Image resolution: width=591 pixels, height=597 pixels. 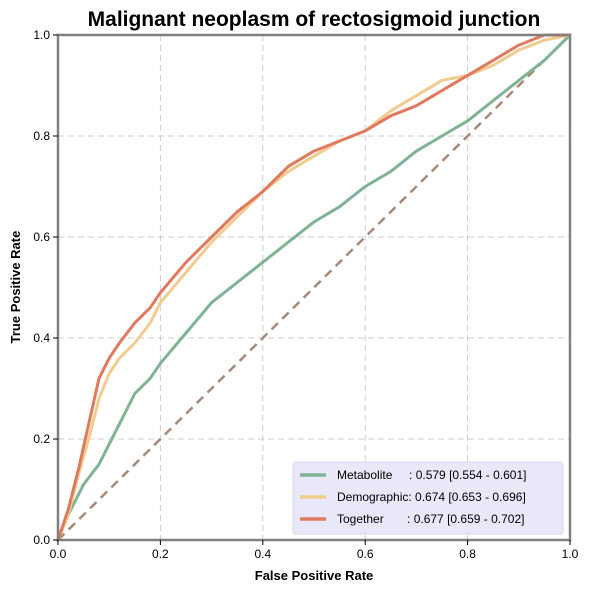 I want to click on y-tick-label: 0.4, so click(x=41, y=338).